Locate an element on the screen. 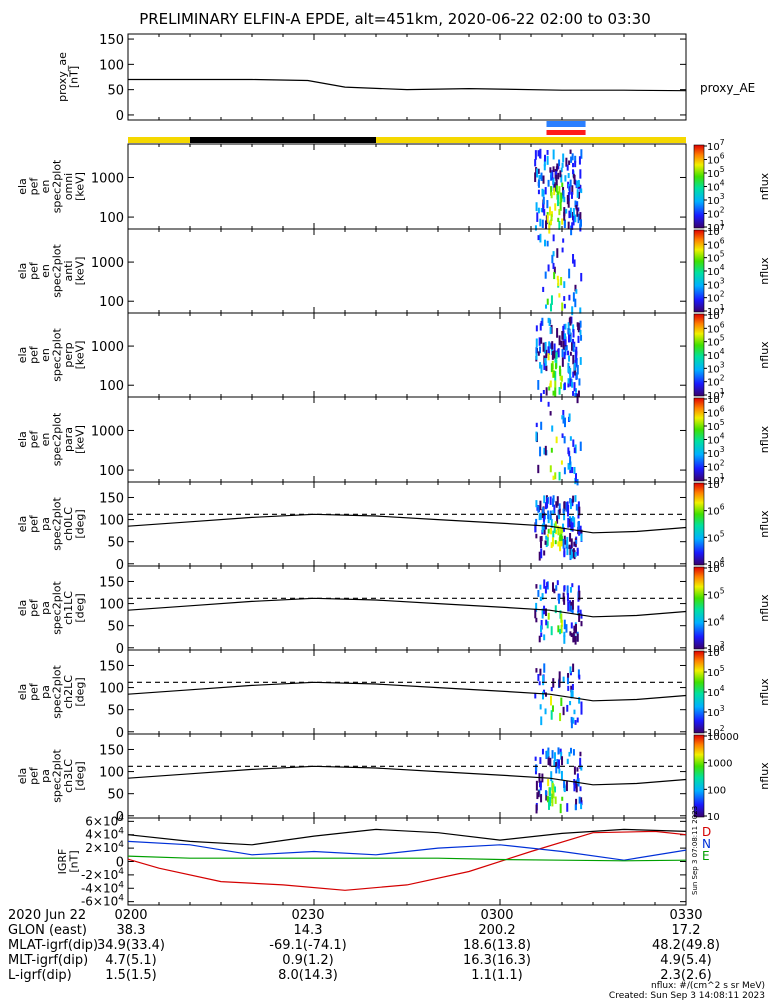  spec_perp-frame is located at coordinates (407, 355).